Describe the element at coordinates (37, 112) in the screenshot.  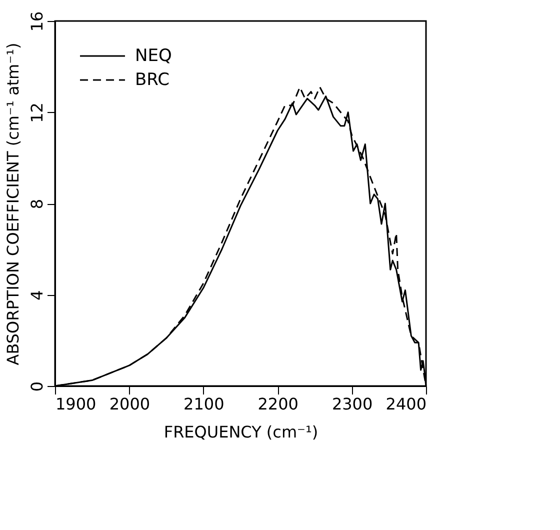
I see `y-tick-label: 12` at that location.